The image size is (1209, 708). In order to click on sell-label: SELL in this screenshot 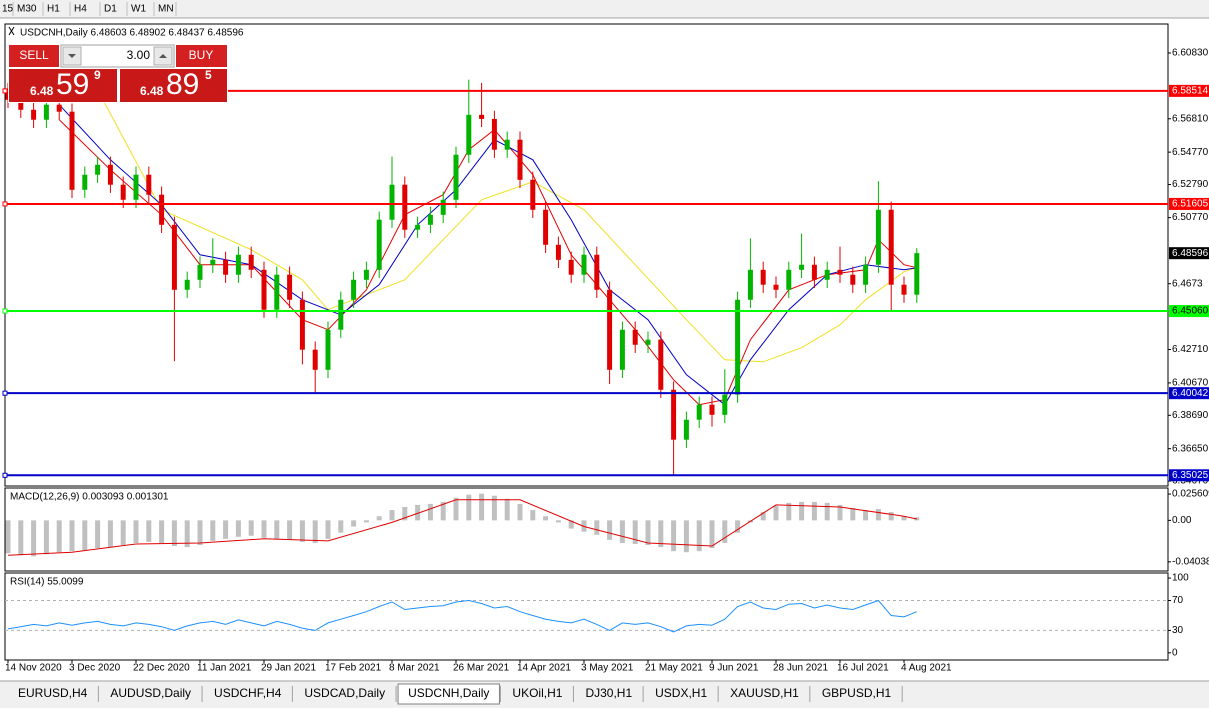, I will do `click(34, 55)`.